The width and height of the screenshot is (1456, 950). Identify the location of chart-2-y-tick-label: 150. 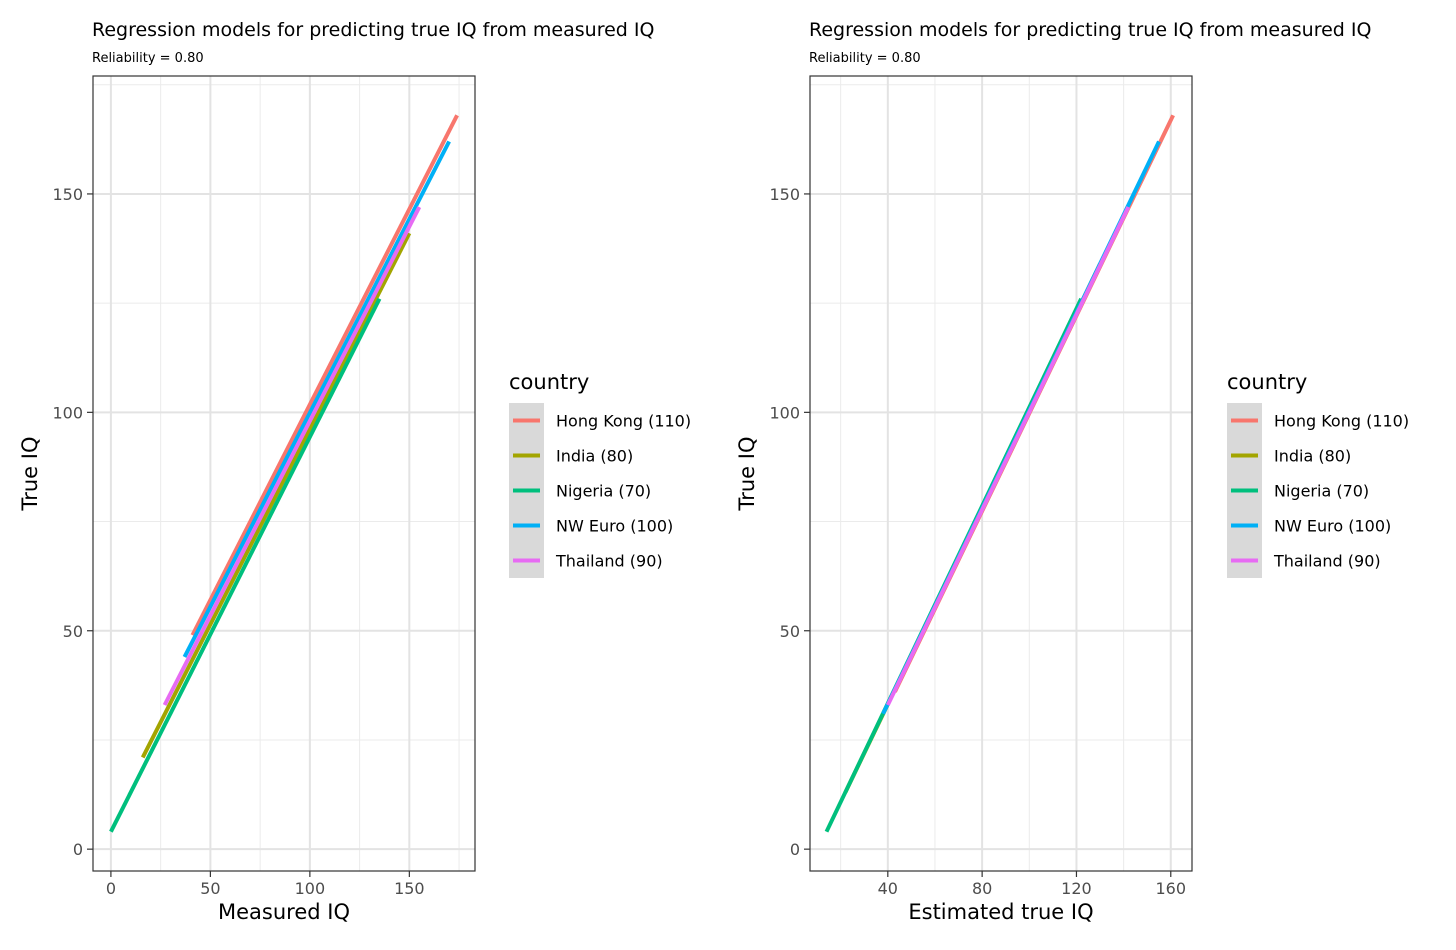
(784, 194).